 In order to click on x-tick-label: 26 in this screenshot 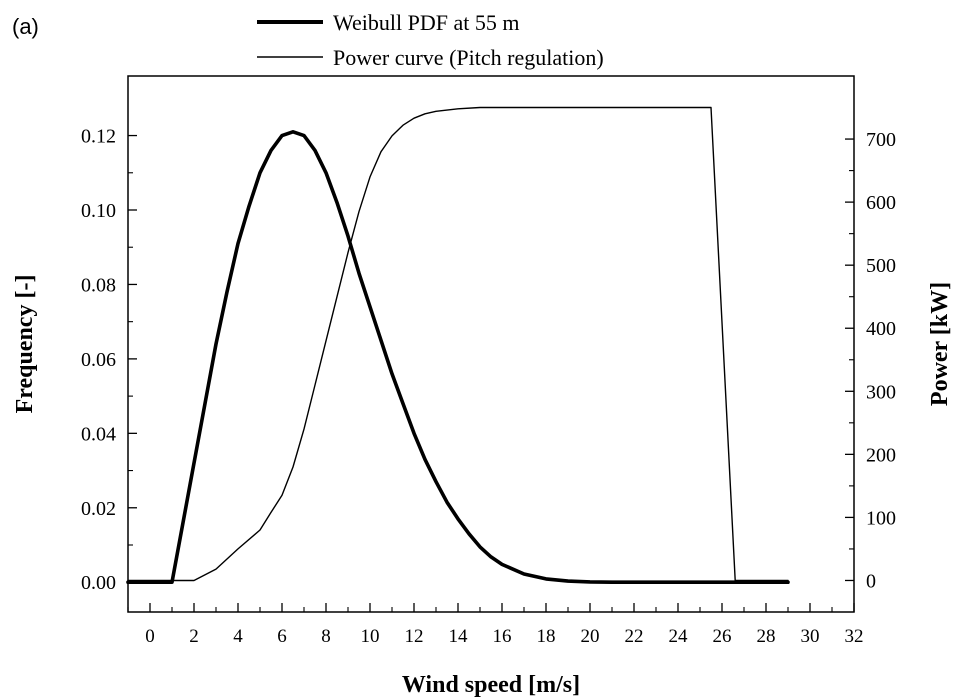, I will do `click(722, 636)`.